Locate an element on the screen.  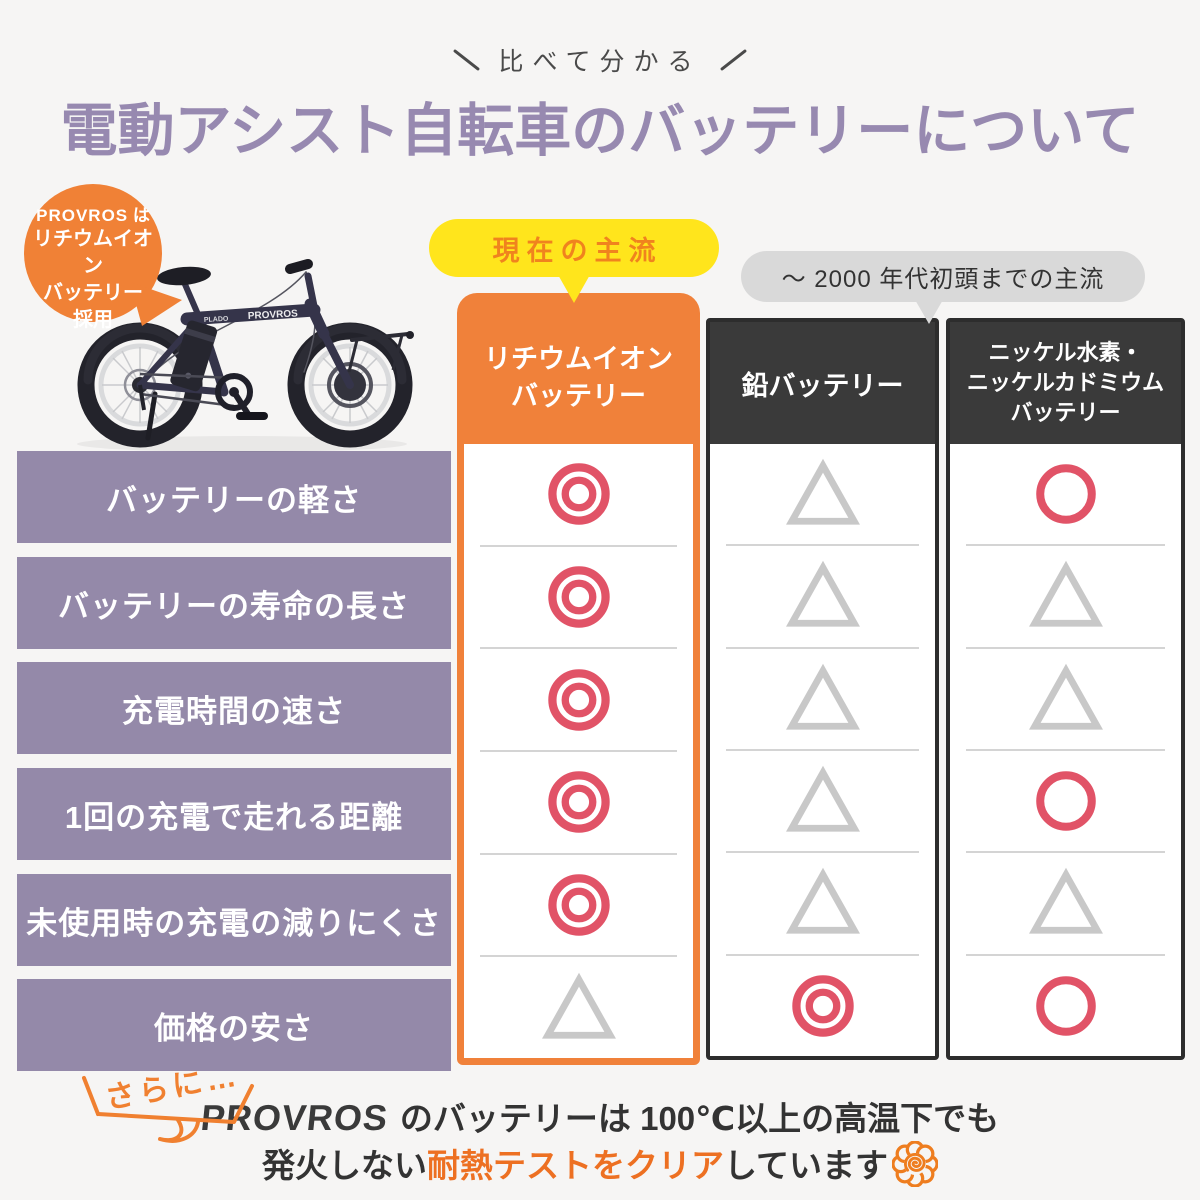
bubble-line1: PROVROS は is located at coordinates (93, 213).